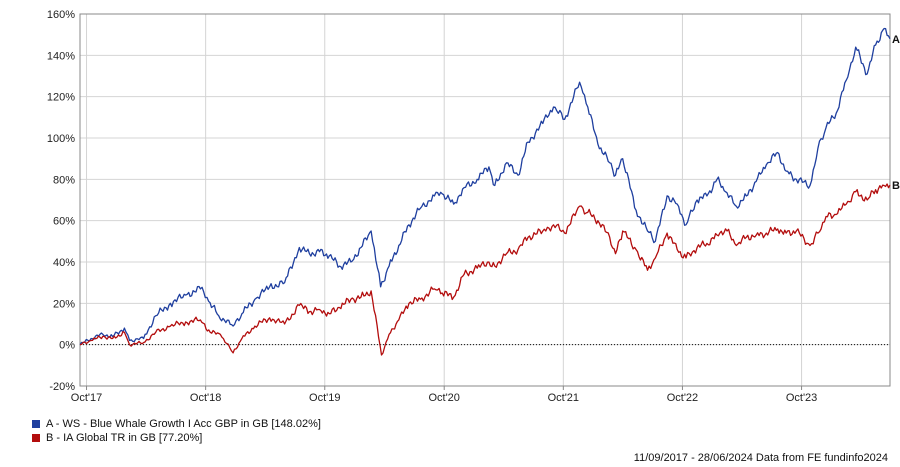 Image resolution: width=900 pixels, height=467 pixels. Describe the element at coordinates (443, 398) in the screenshot. I see `x-tick-label: Oct'20` at that location.